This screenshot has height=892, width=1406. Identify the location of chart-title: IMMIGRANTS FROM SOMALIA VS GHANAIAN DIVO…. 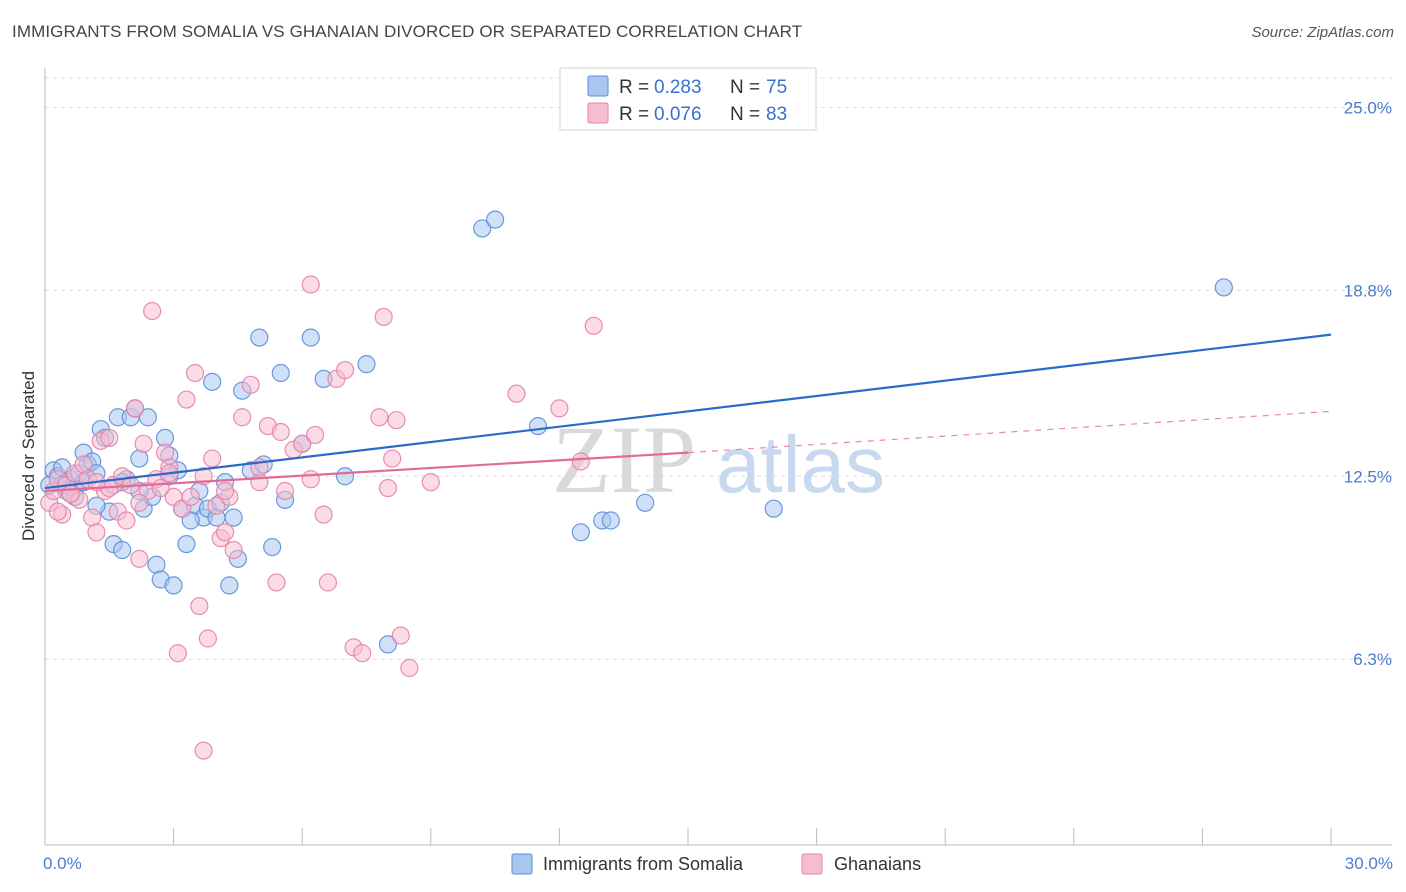
(407, 31).